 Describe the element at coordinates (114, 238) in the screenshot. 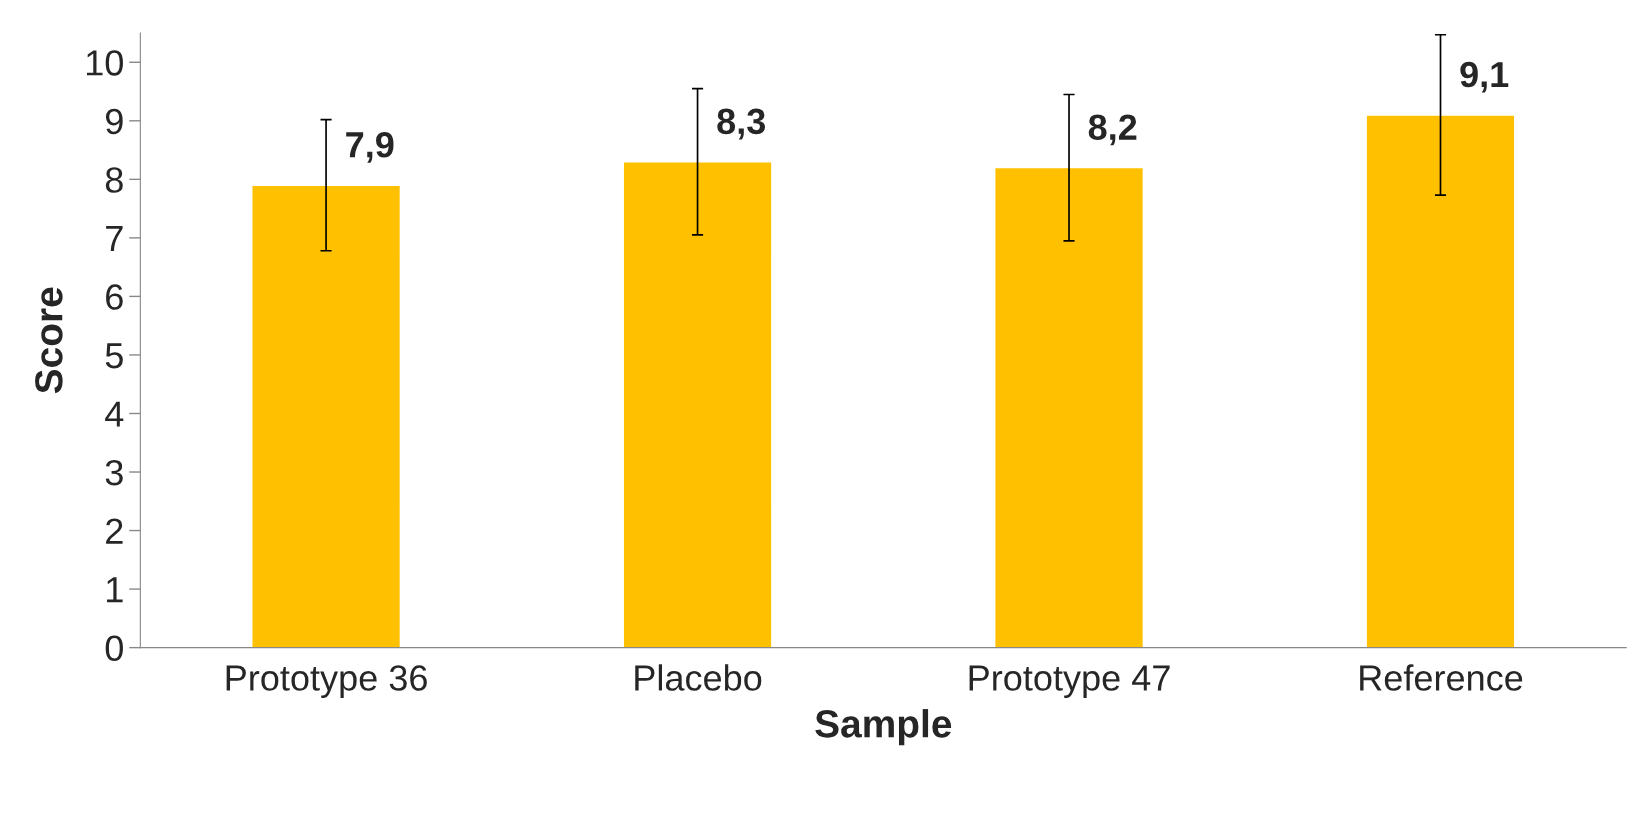

I see `y-tick-label: 7` at that location.